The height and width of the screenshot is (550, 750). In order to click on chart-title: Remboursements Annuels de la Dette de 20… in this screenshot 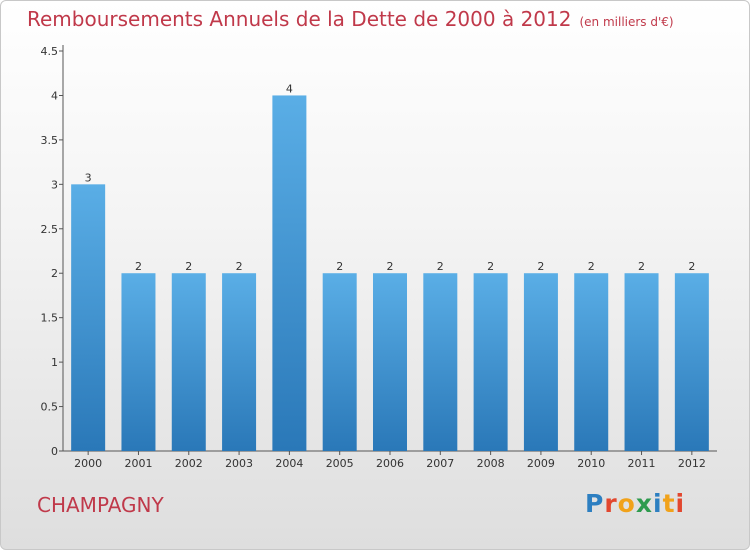, I will do `click(350, 19)`.